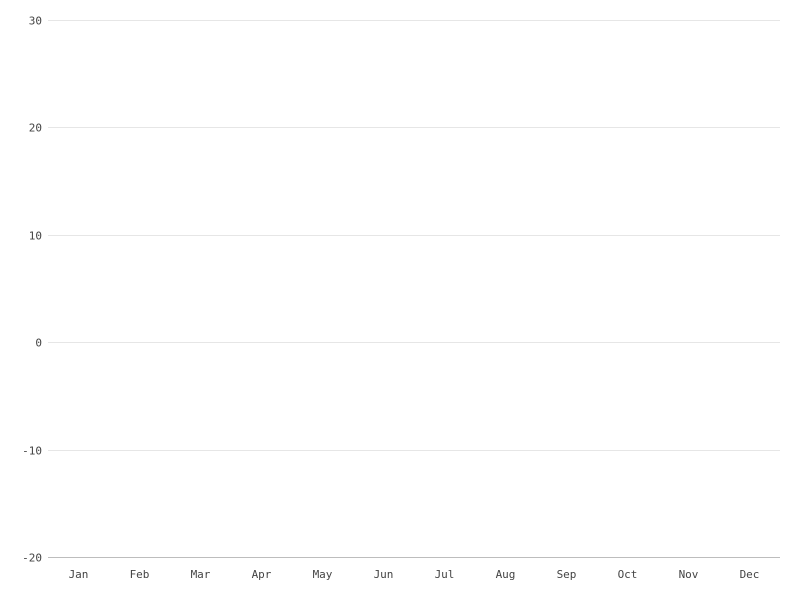 Image resolution: width=800 pixels, height=604 pixels. What do you see at coordinates (628, 574) in the screenshot?
I see `x-tick-label: Oct` at bounding box center [628, 574].